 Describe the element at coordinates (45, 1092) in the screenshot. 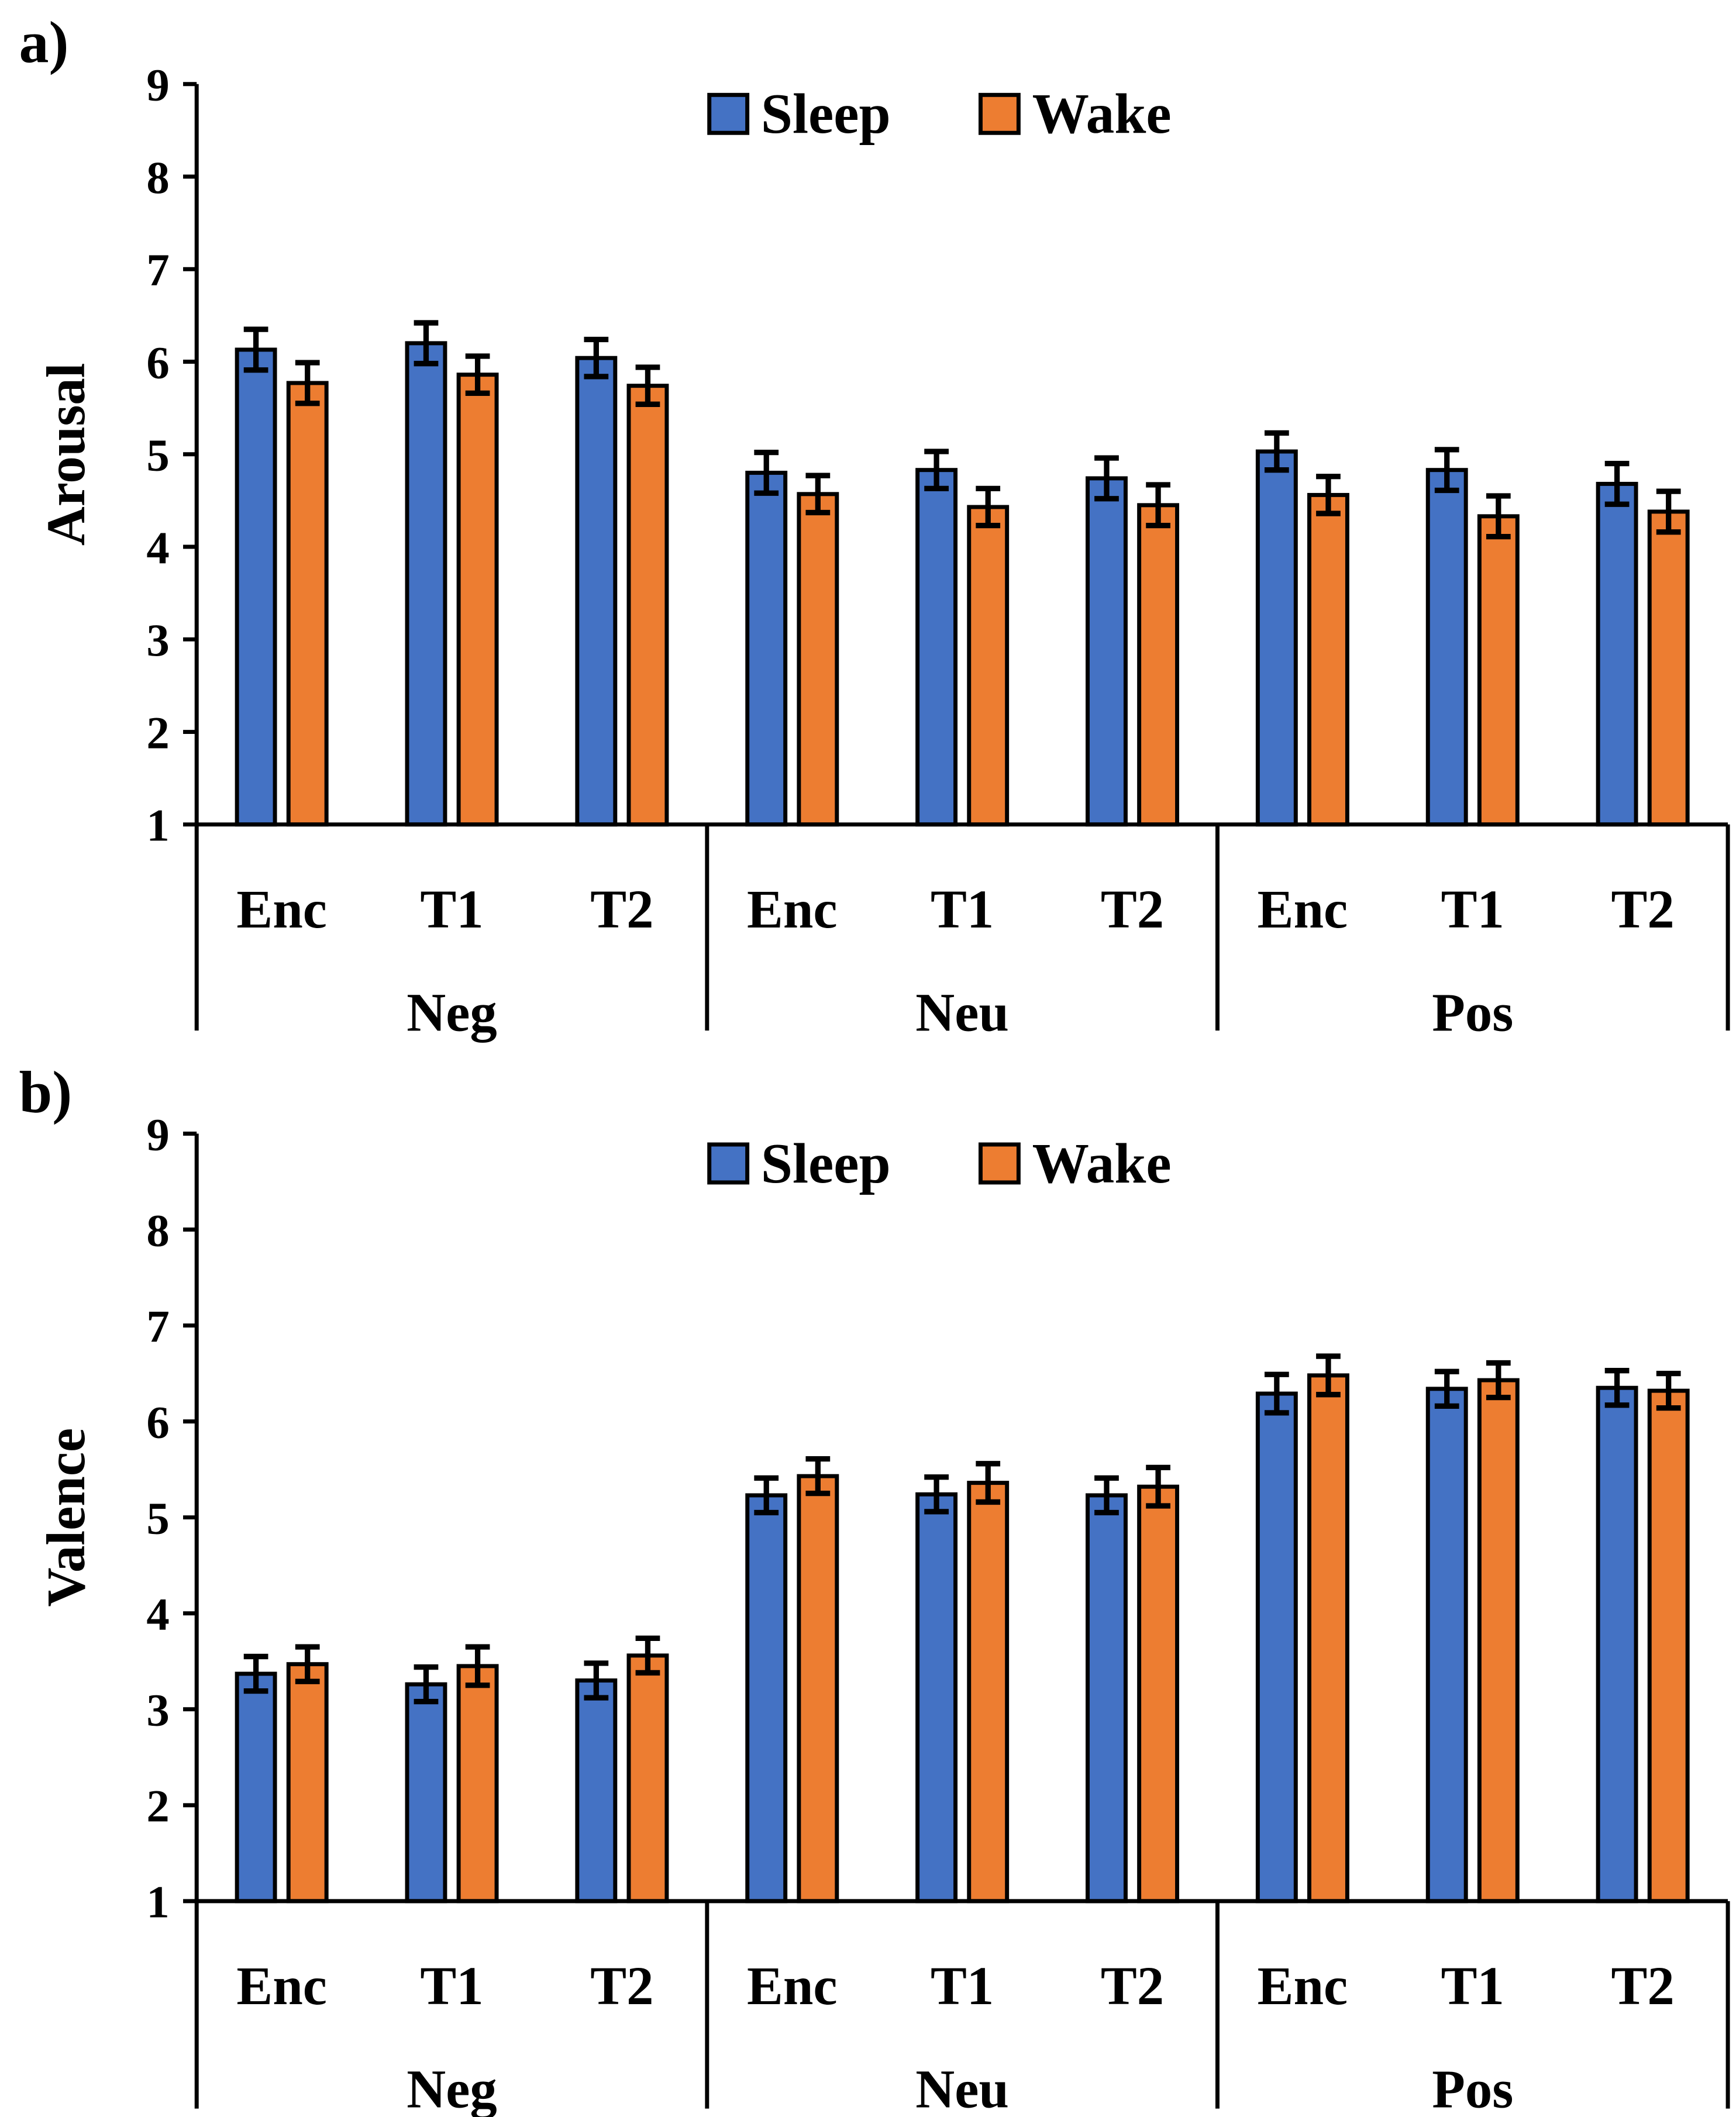

I see `panel-label: b)` at that location.